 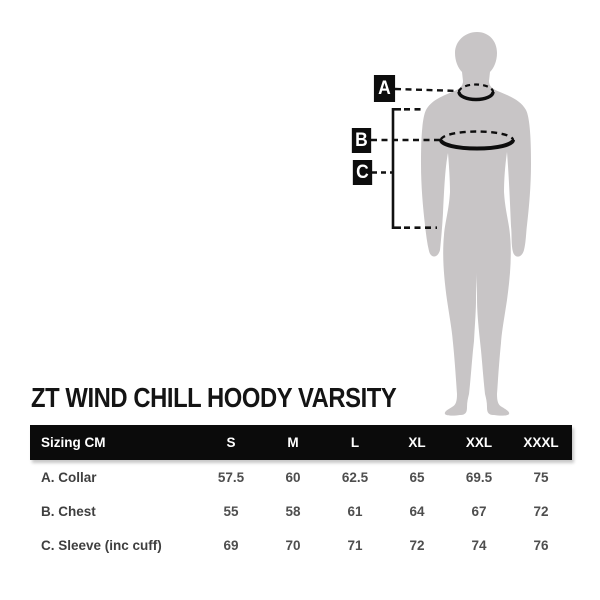 I want to click on column-header-xl: XL, so click(x=417, y=442).